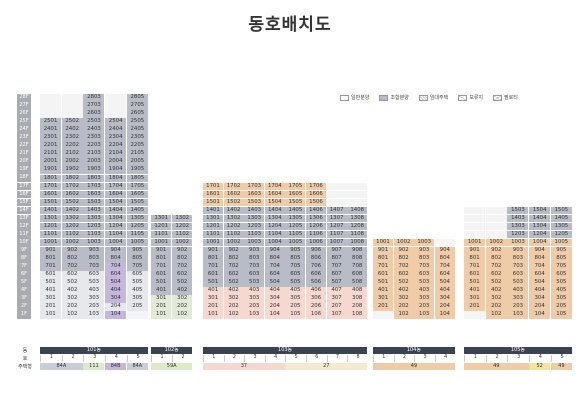  I want to click on building-label: 101동, so click(94, 350).